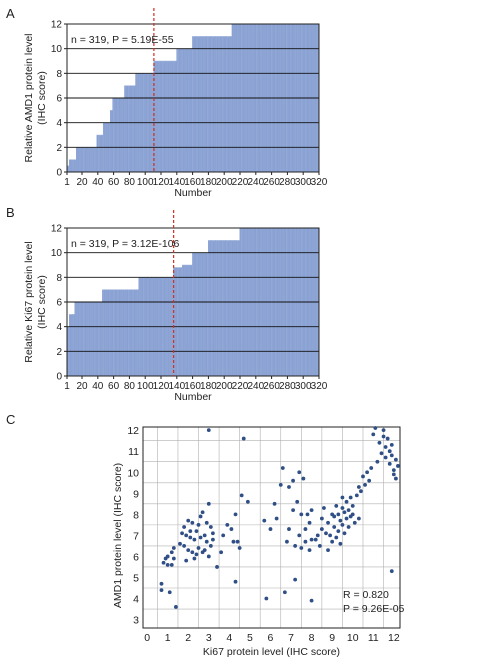  I want to click on x-tick-label: 40, so click(98, 182).